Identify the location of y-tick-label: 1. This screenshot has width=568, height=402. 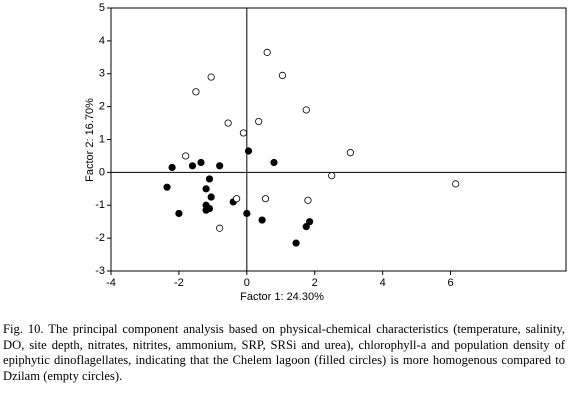
(102, 139).